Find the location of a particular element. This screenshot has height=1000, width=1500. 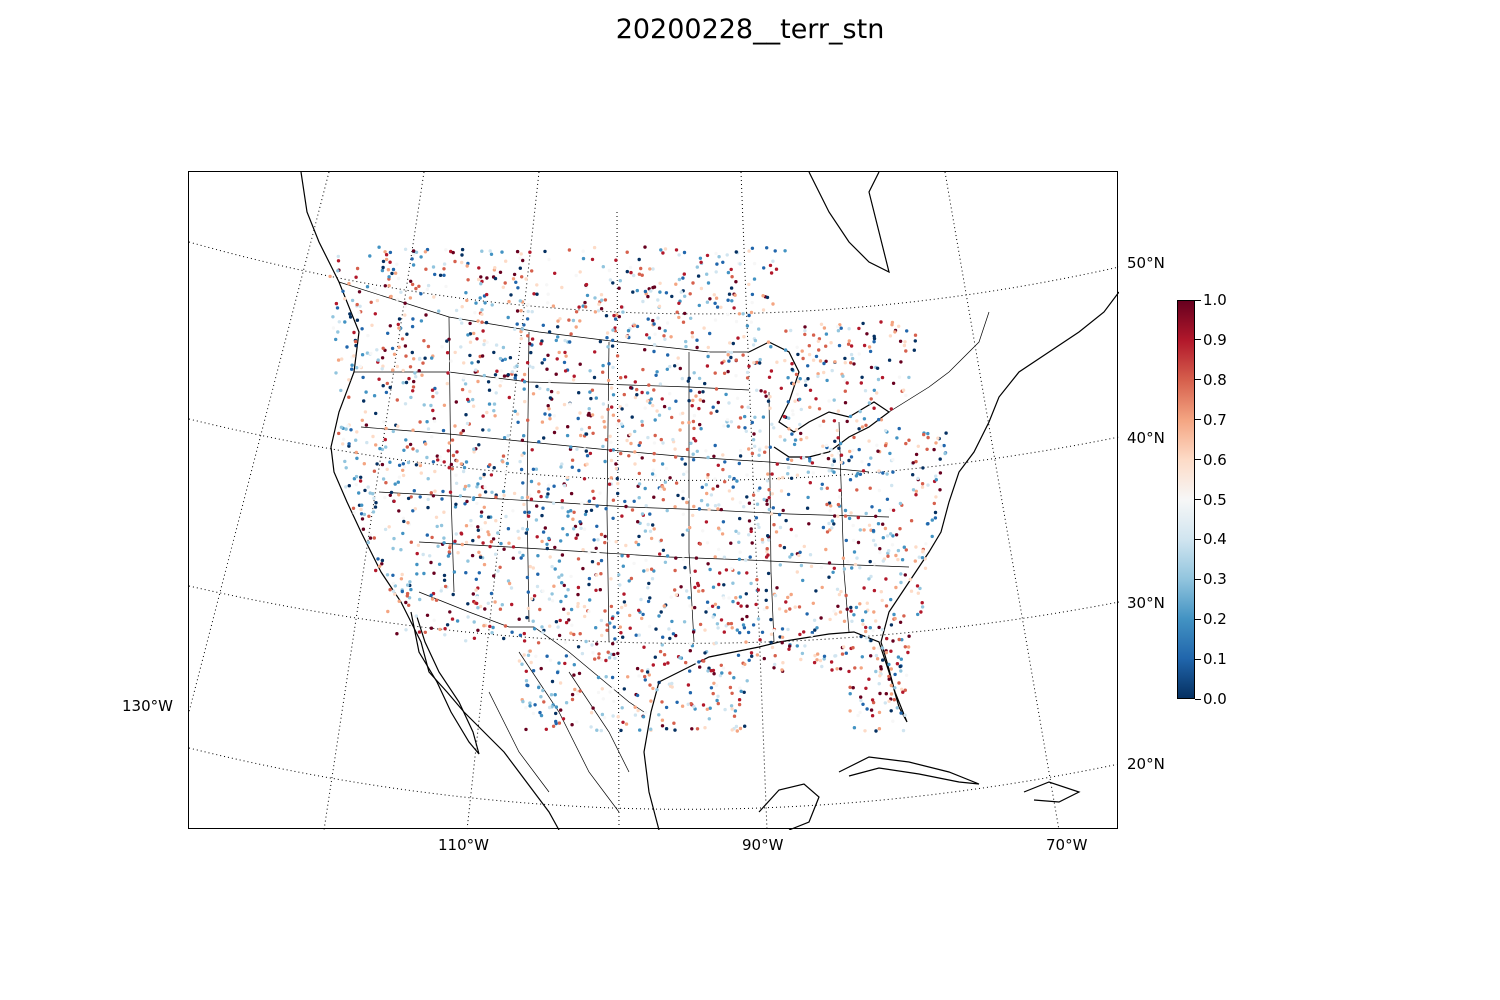

state-line-g is located at coordinates (608, 492).